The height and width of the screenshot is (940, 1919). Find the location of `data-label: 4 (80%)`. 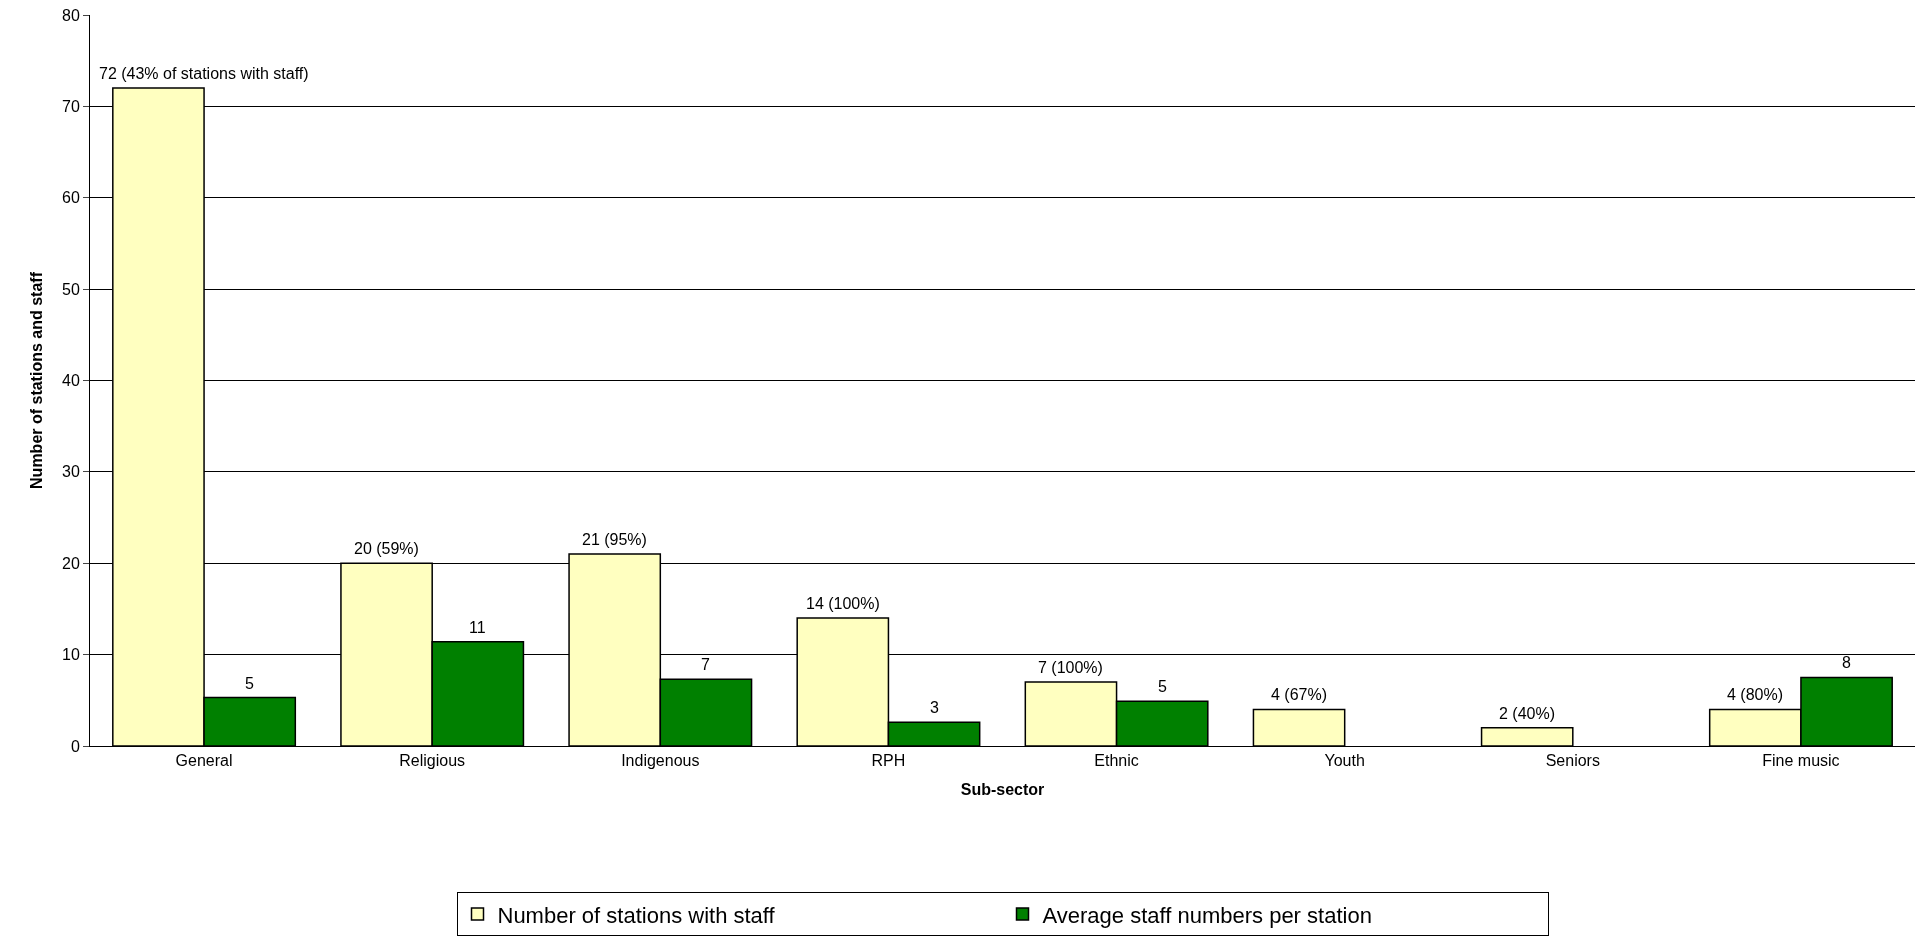

data-label: 4 (80%) is located at coordinates (1755, 694).